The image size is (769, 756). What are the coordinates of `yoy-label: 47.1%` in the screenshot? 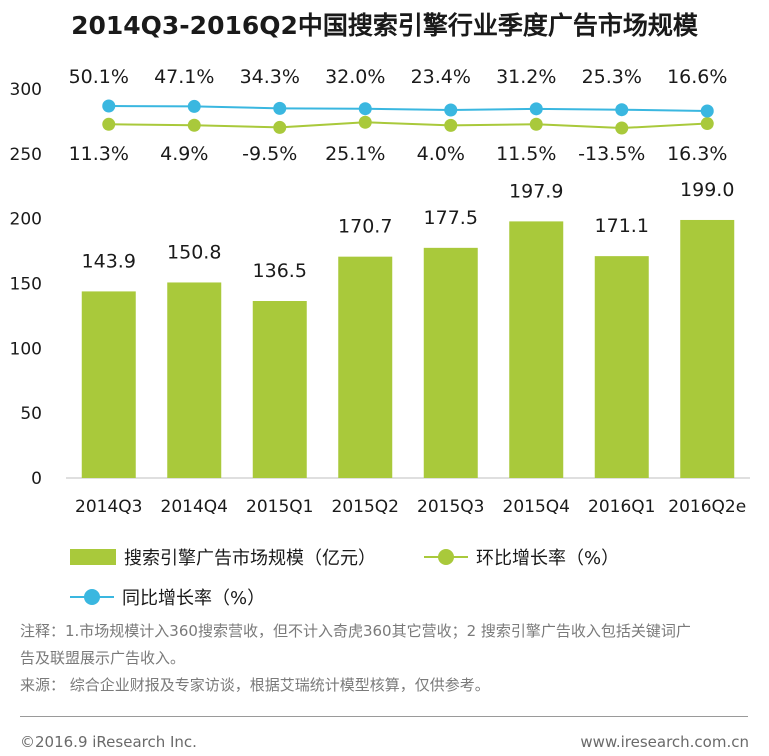 It's located at (184, 77).